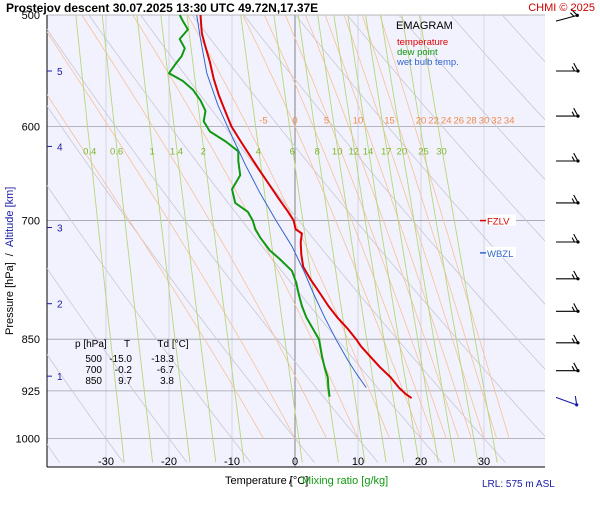 This screenshot has width=600, height=505. What do you see at coordinates (127, 344) in the screenshot?
I see `table-header: T` at bounding box center [127, 344].